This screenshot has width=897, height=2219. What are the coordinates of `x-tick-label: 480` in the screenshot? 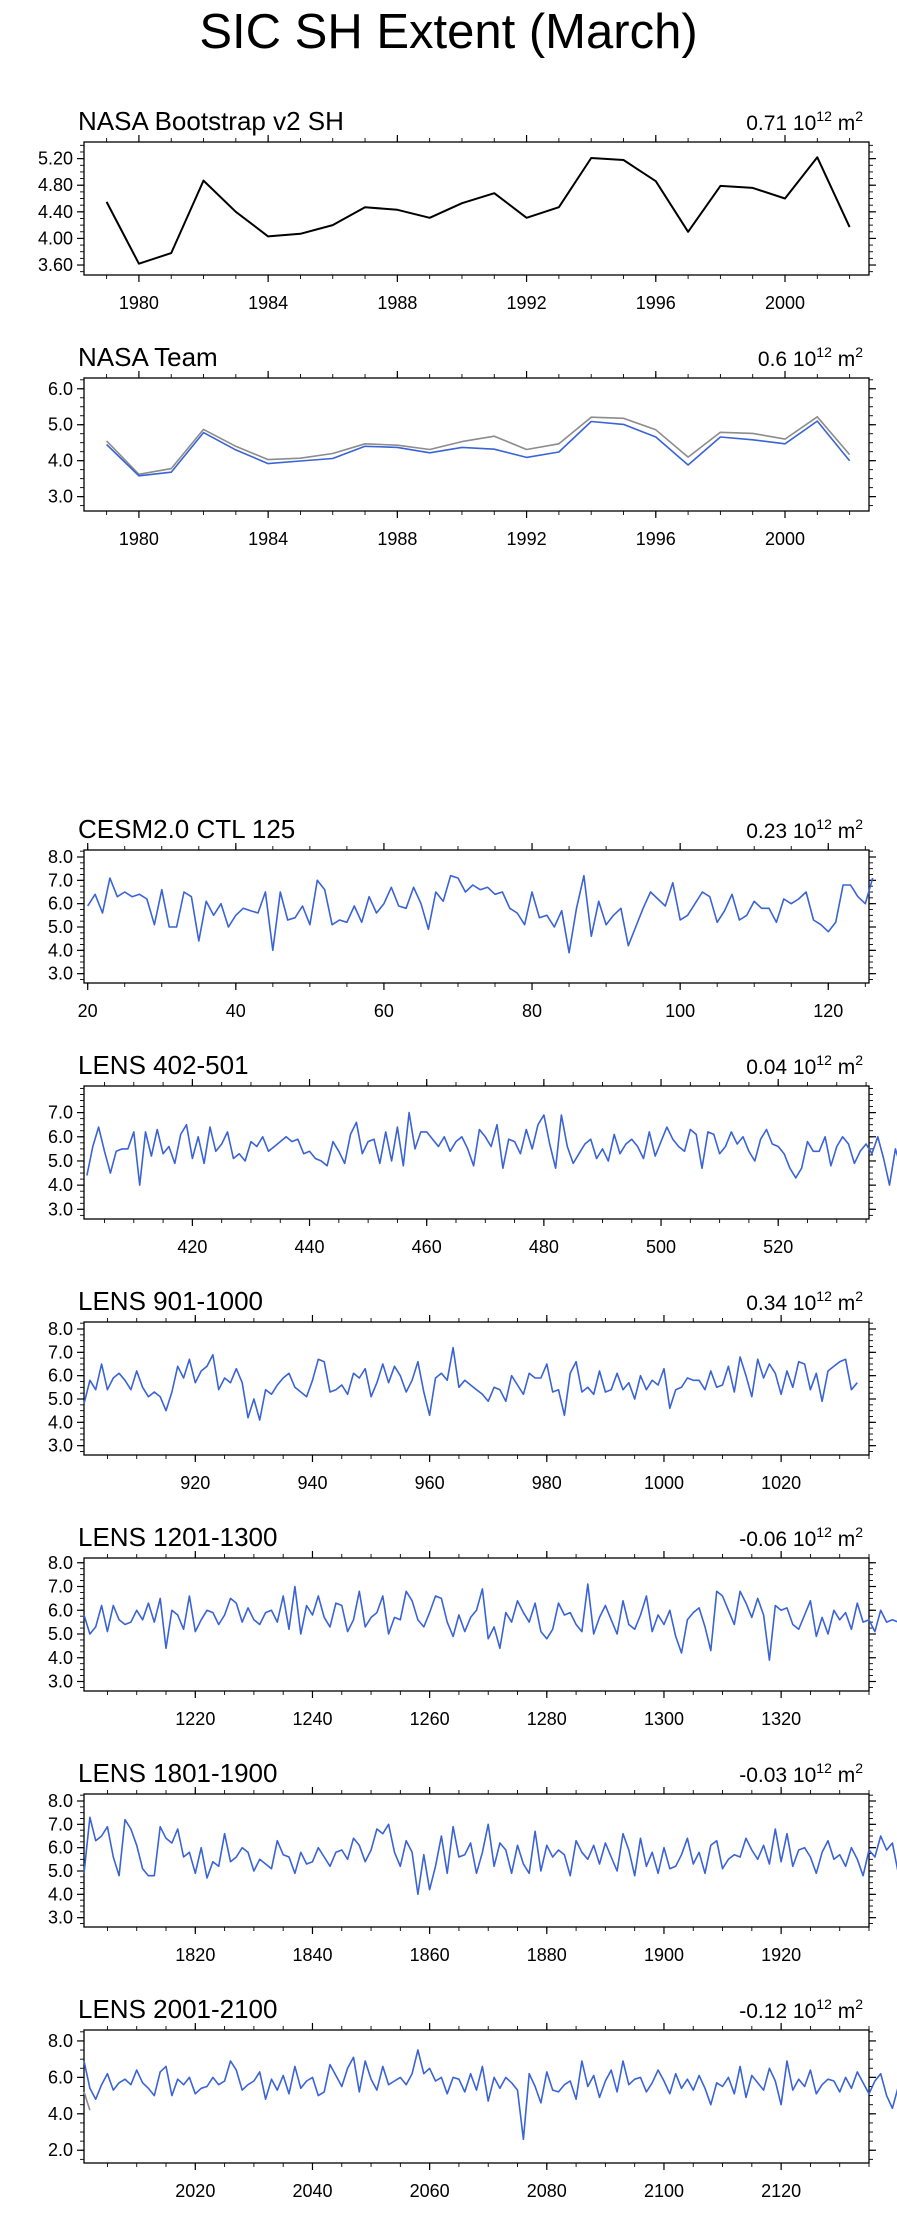 It's located at (544, 1247).